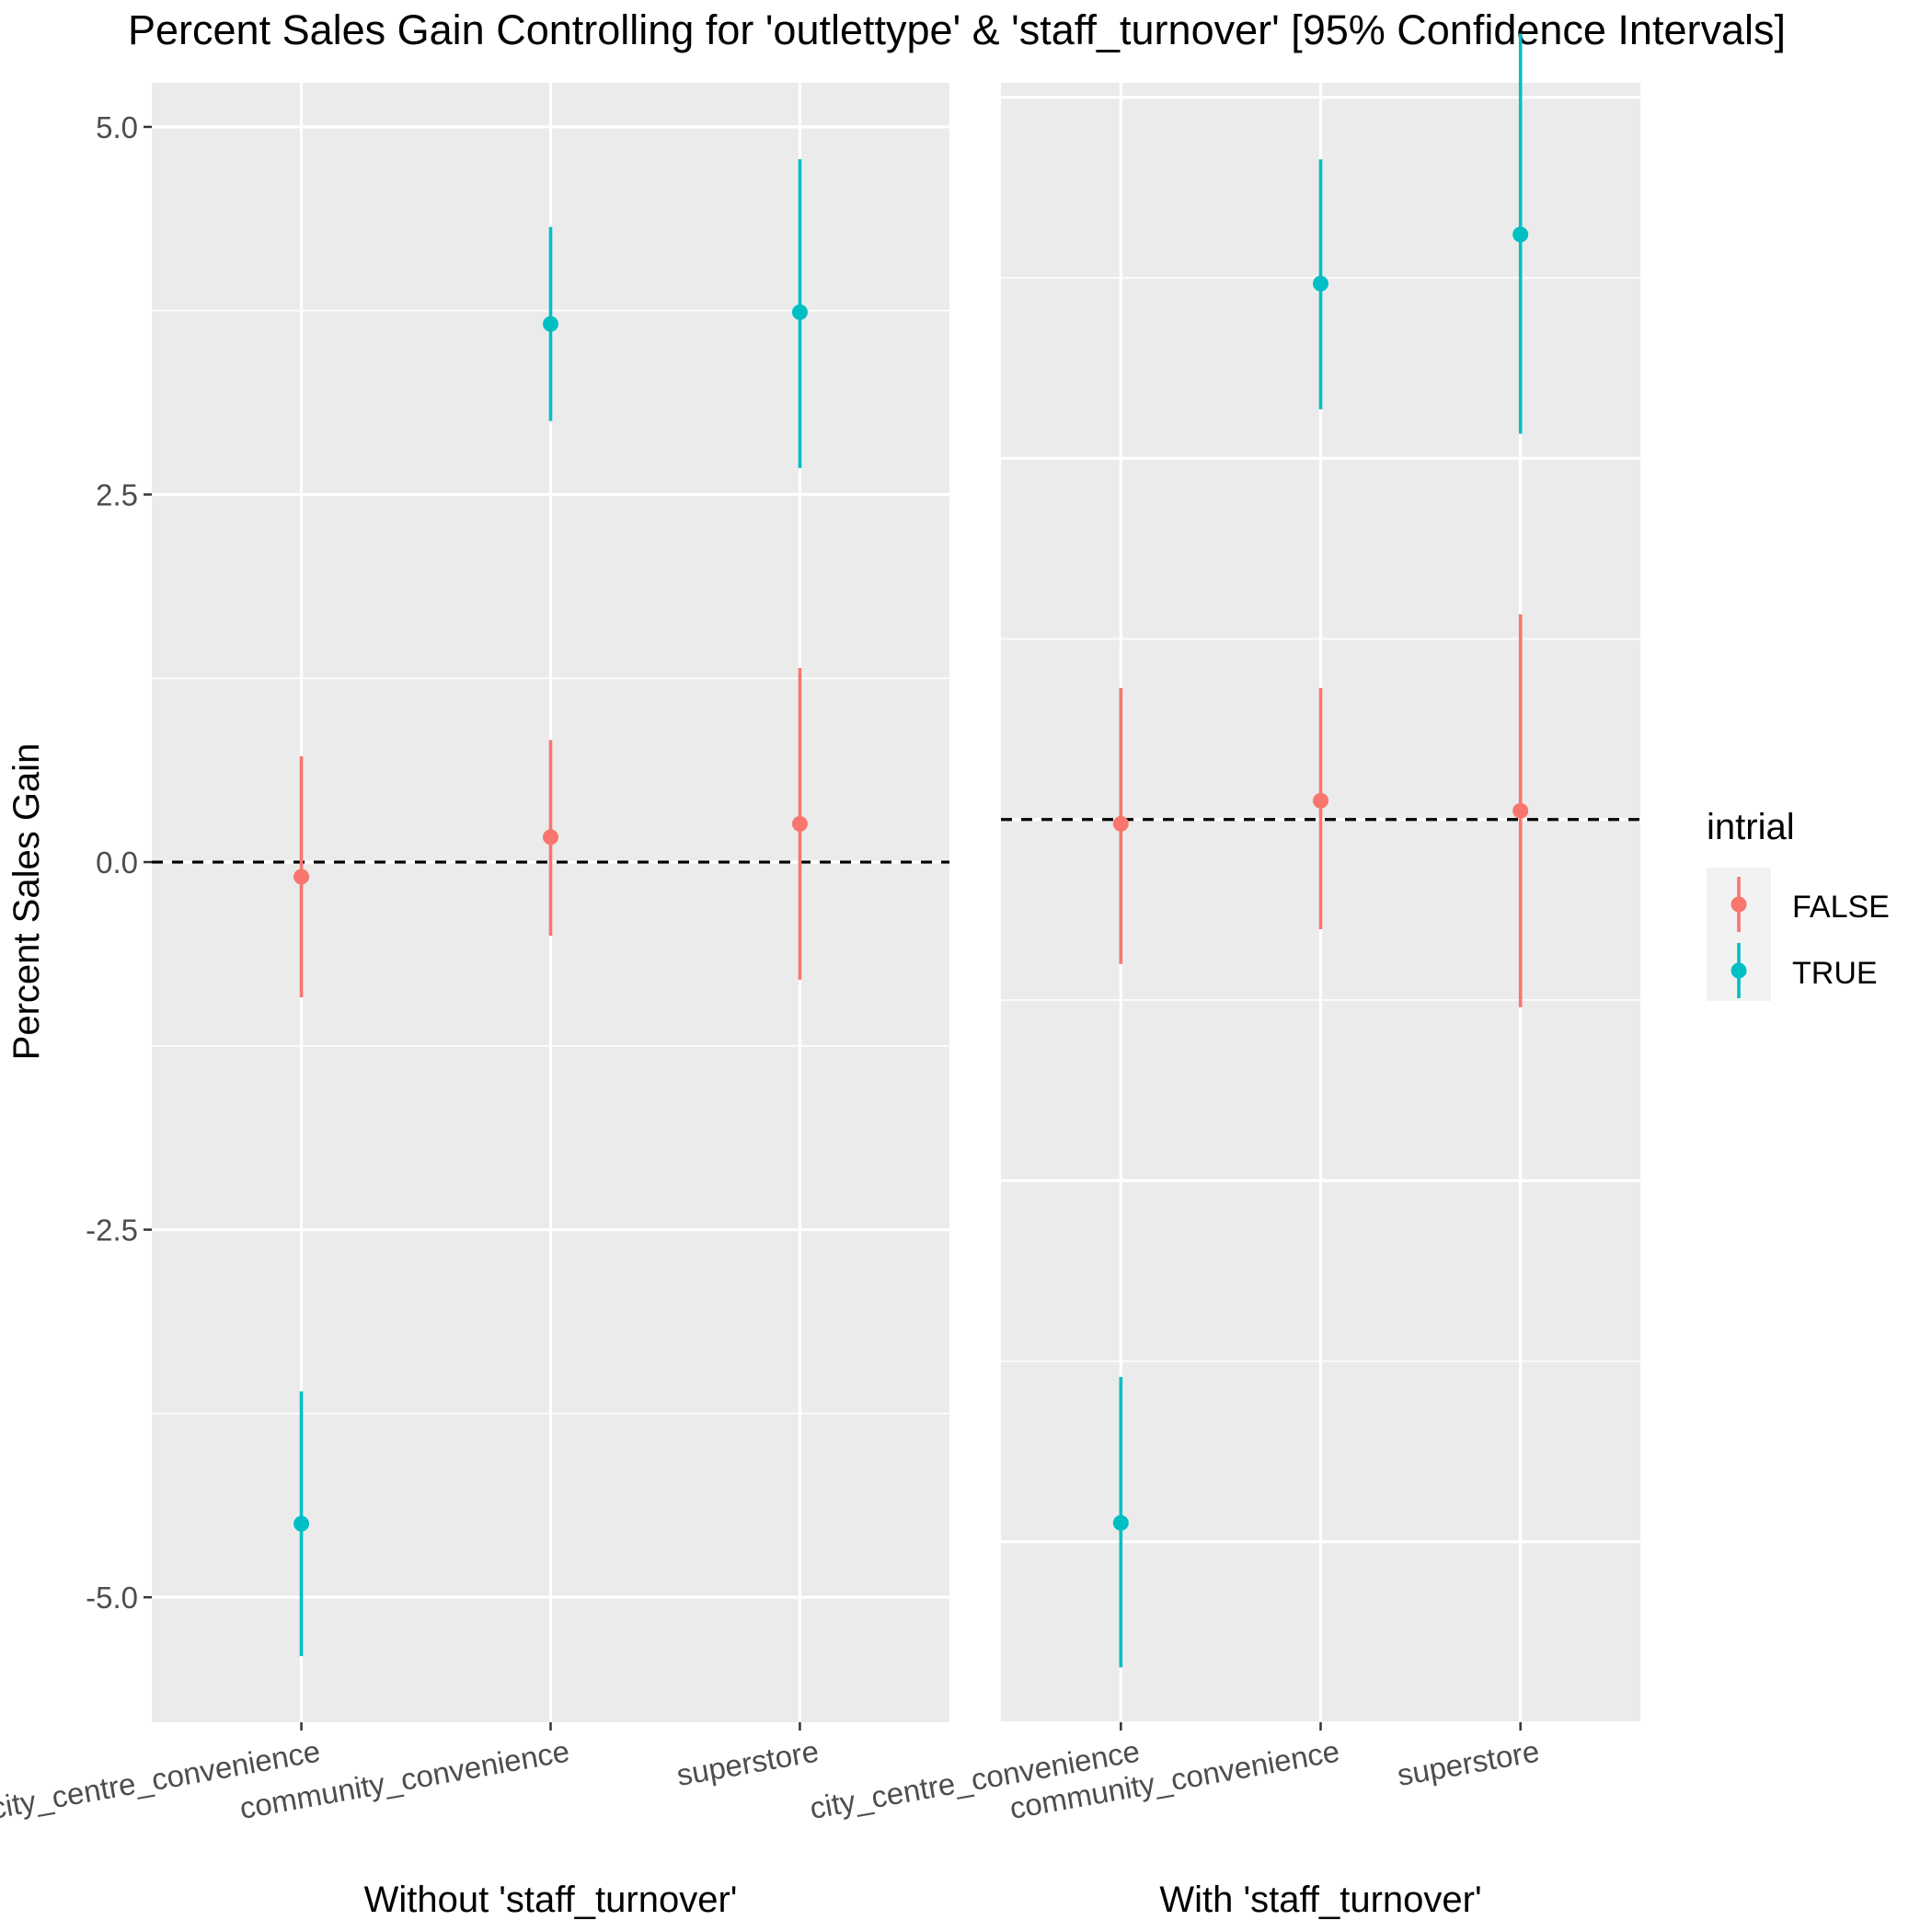 Image resolution: width=1932 pixels, height=1932 pixels. What do you see at coordinates (1841, 907) in the screenshot?
I see `legend-entry-false: FALSE` at bounding box center [1841, 907].